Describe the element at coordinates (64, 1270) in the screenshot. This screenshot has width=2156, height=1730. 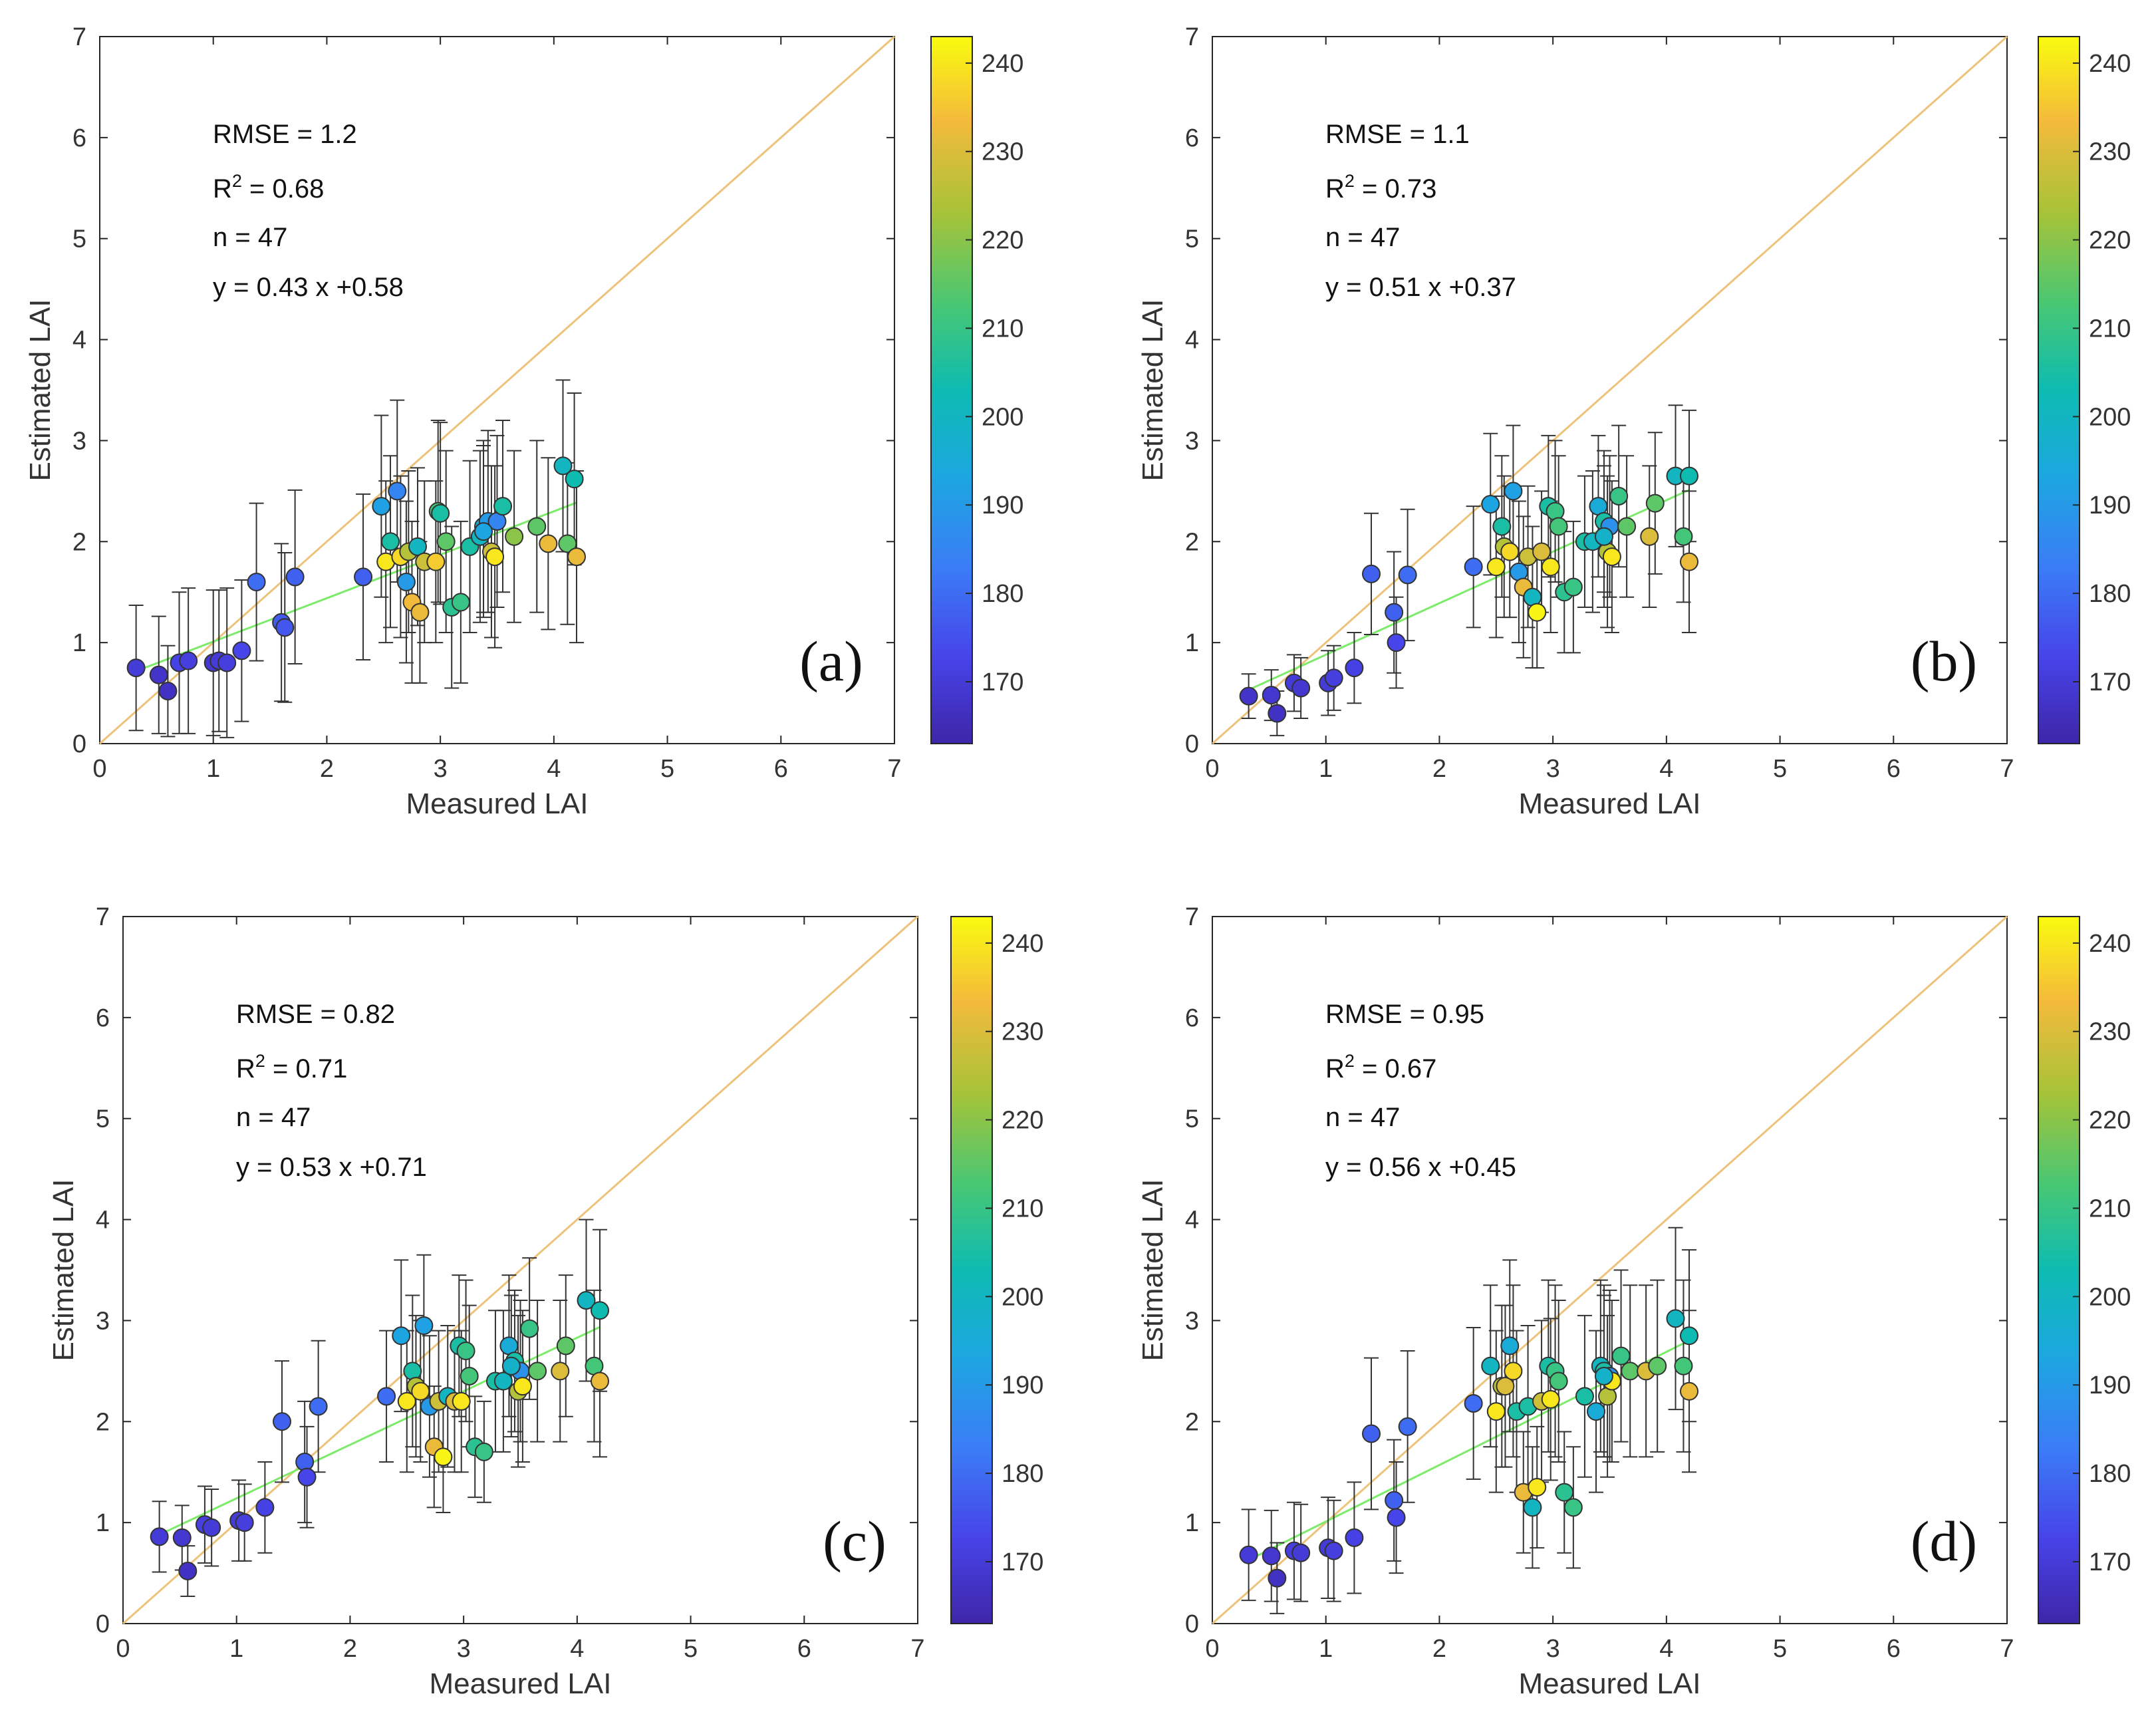
I see `y-axis-label: Estimated LAI` at that location.